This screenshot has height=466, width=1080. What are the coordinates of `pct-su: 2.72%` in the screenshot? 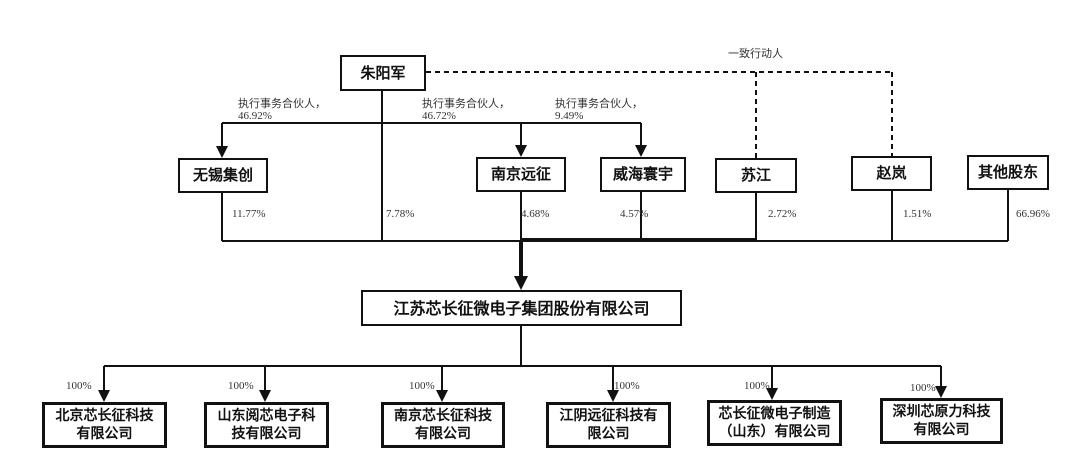 It's located at (782, 214).